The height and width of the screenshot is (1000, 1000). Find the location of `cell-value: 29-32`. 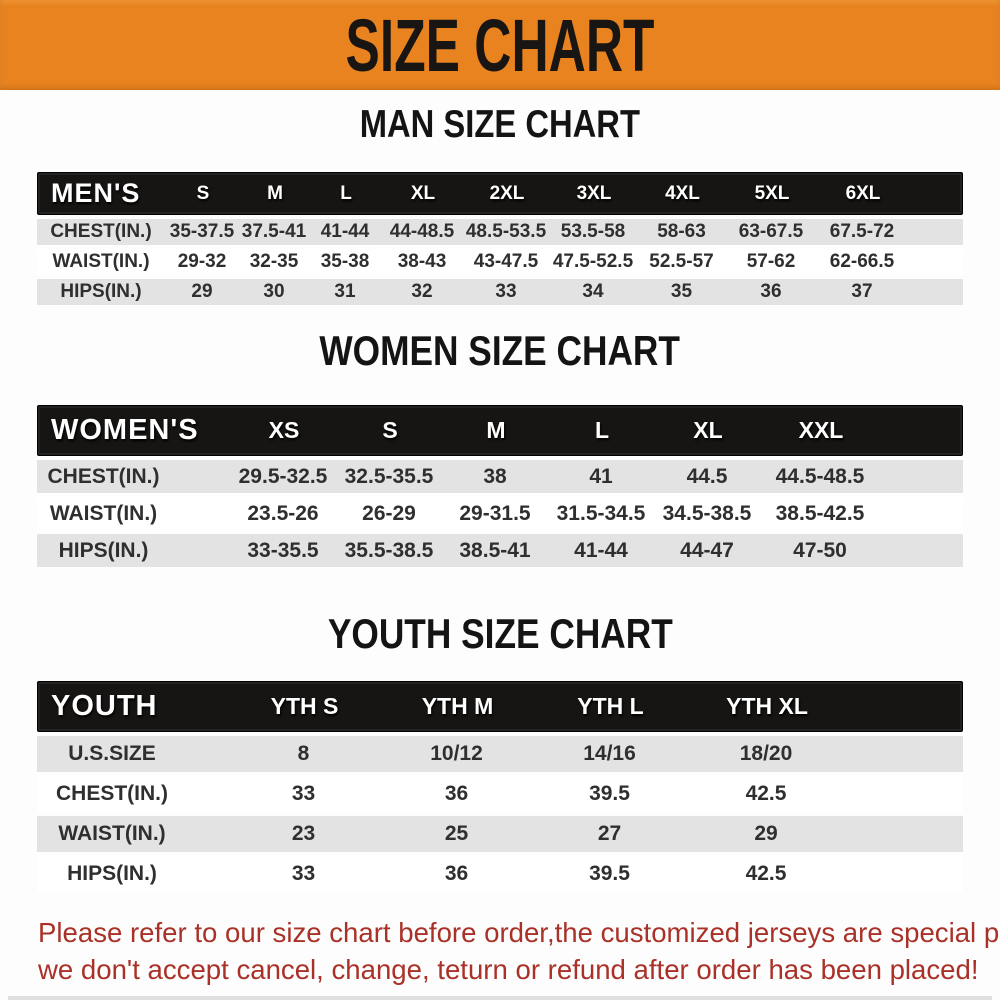

cell-value: 29-32 is located at coordinates (202, 261).